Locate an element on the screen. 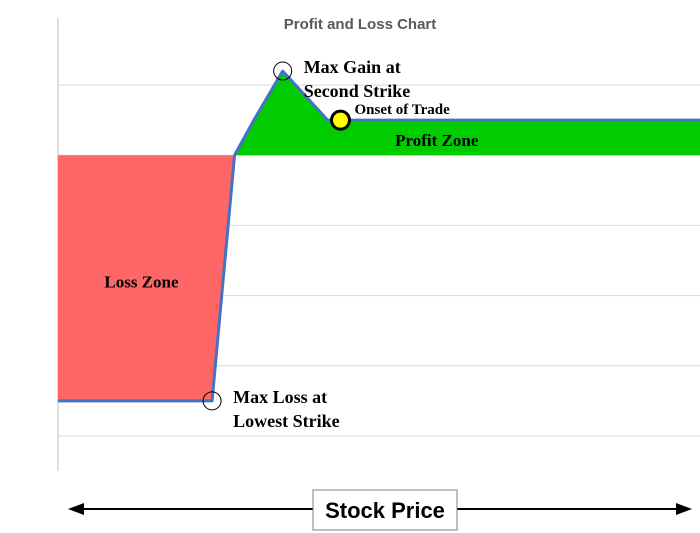 This screenshot has height=533, width=700. profit-zone-label: Profit Zone is located at coordinates (437, 140).